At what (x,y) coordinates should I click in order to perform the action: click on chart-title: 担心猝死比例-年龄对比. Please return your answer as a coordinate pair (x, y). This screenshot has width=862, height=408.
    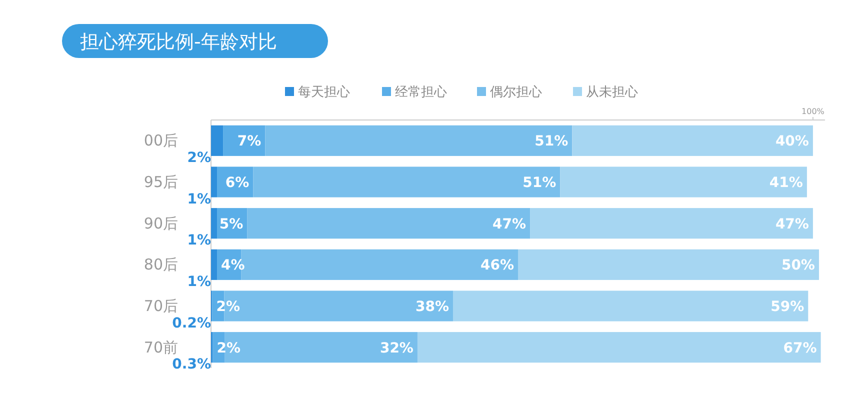
    Looking at the image, I should click on (178, 42).